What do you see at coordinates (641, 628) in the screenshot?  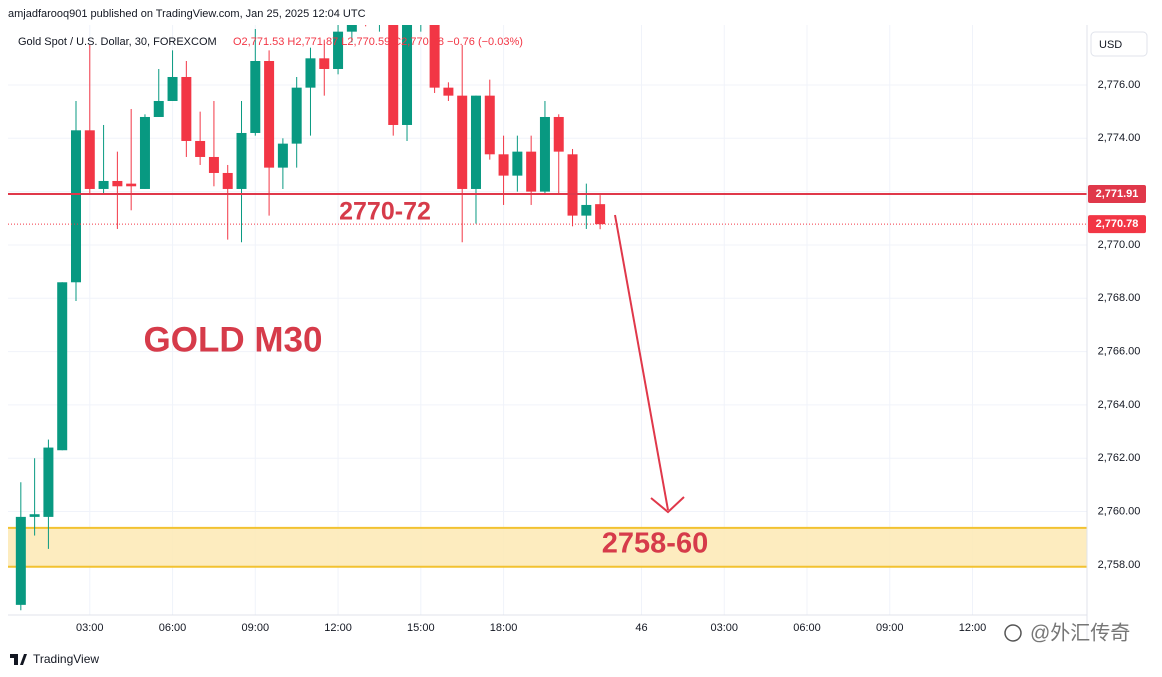 I see `x-tick-label: 46` at bounding box center [641, 628].